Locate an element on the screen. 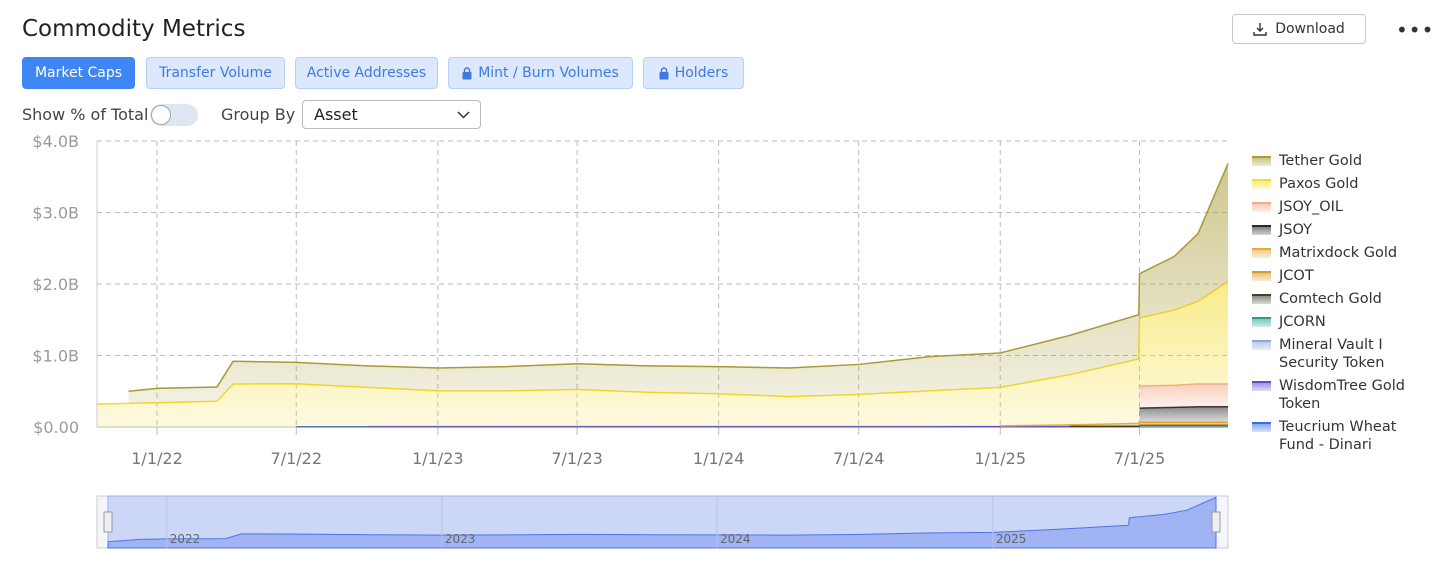  legend-item: Matrixdock Gold is located at coordinates (1339, 253).